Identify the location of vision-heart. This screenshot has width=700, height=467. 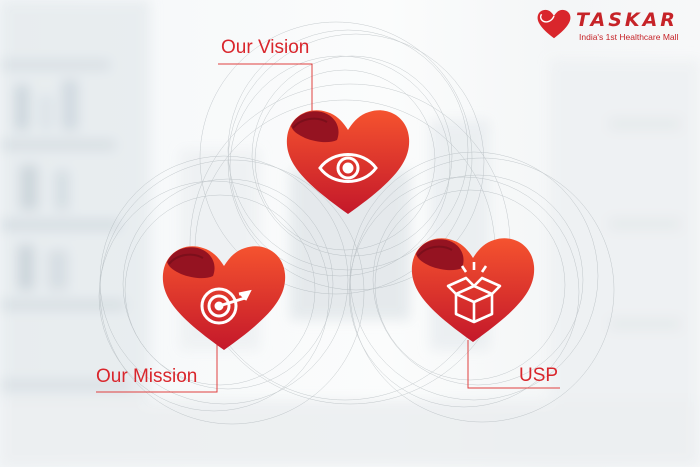
(348, 162).